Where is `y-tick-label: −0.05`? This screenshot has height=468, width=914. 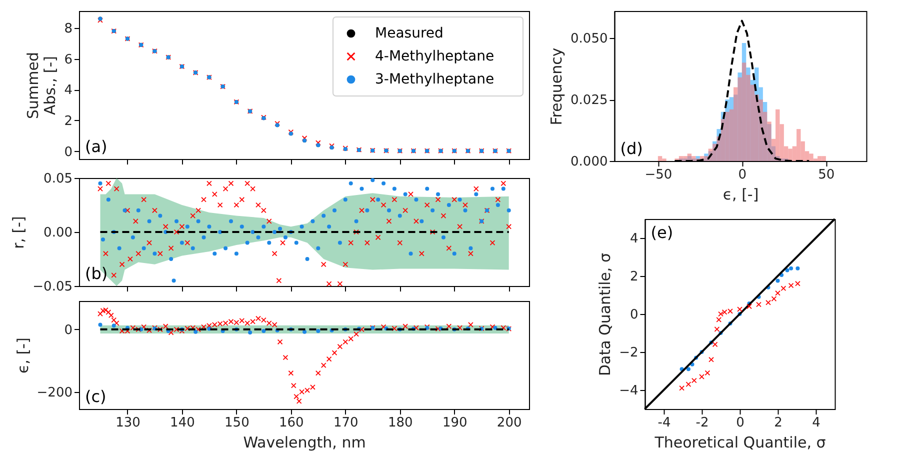 y-tick-label: −0.05 is located at coordinates (52, 287).